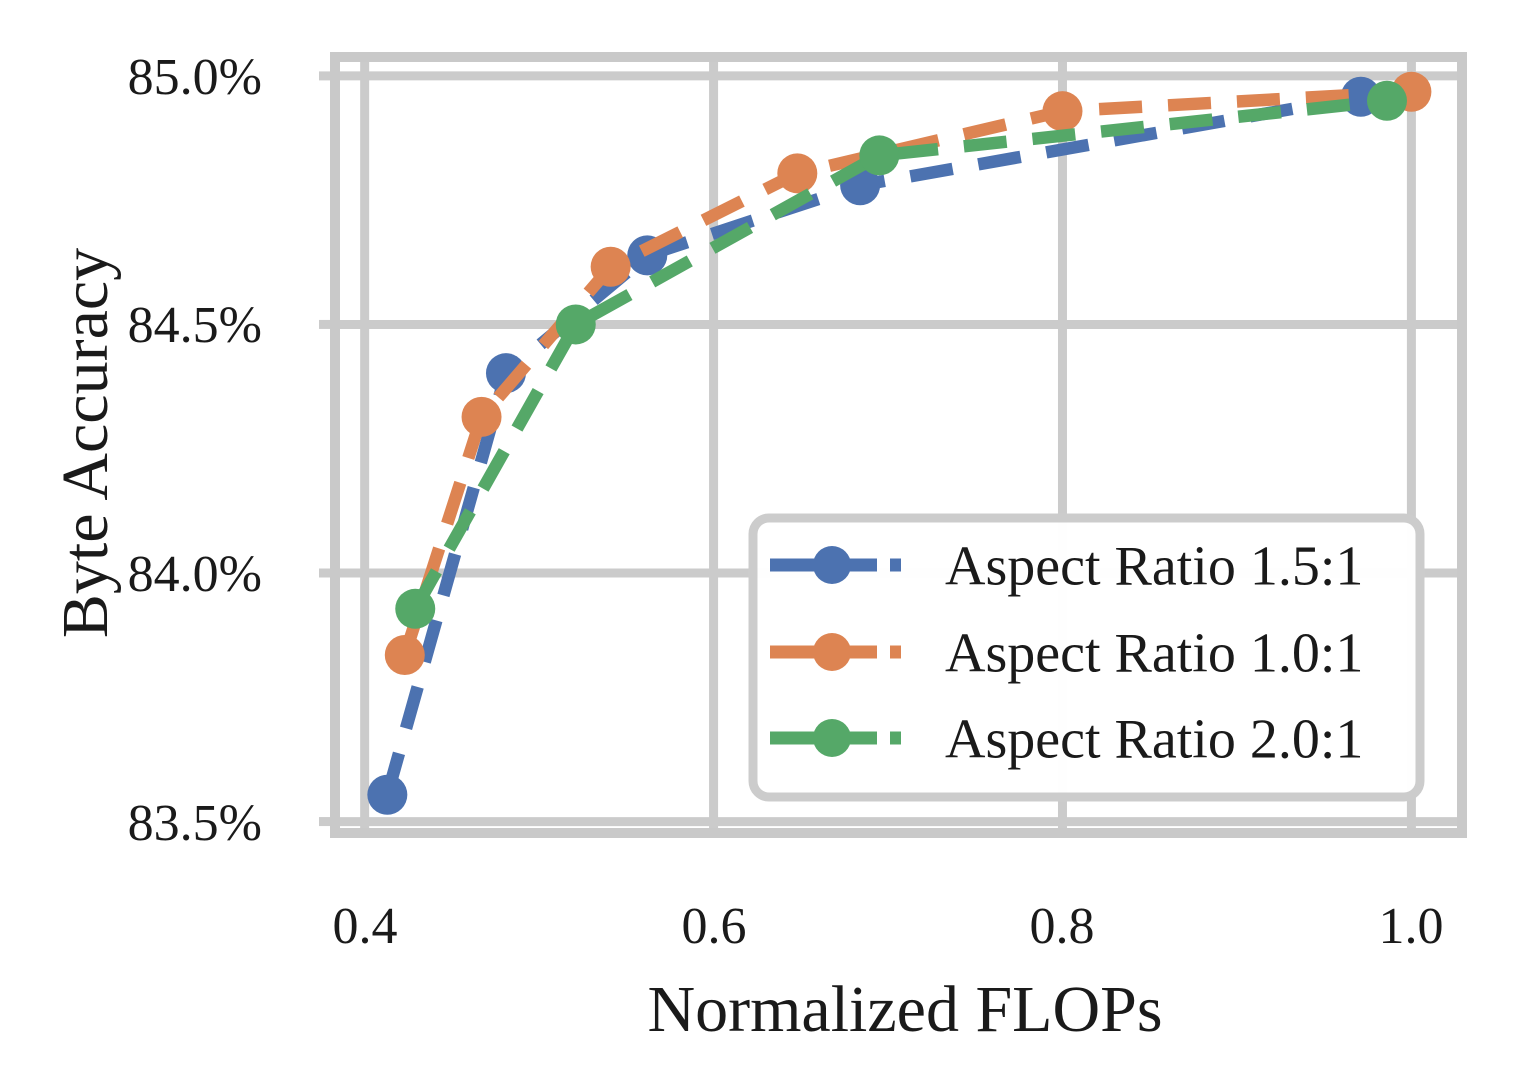 The height and width of the screenshot is (1089, 1519). What do you see at coordinates (1062, 926) in the screenshot?
I see `x-tick-label: 0.8` at bounding box center [1062, 926].